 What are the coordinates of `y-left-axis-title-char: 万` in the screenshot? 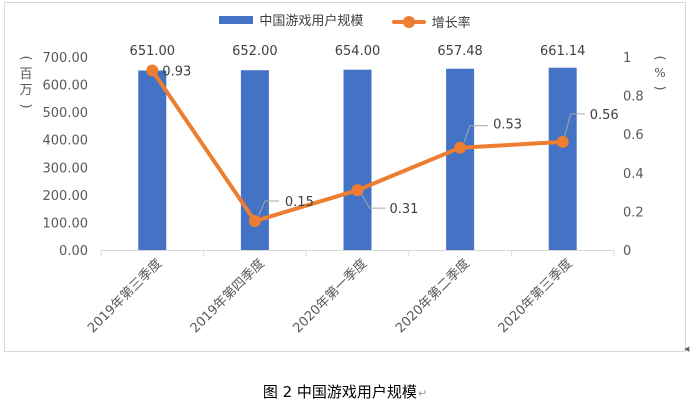 It's located at (25, 90).